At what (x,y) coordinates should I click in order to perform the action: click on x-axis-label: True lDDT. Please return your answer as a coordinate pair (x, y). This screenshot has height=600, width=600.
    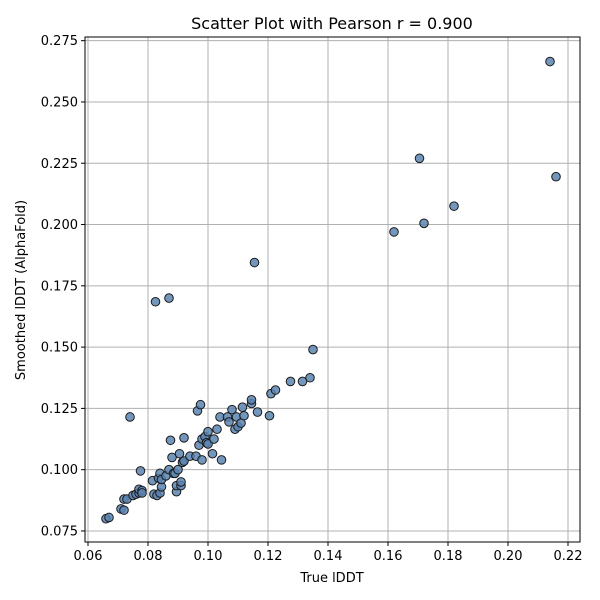
    Looking at the image, I should click on (331, 578).